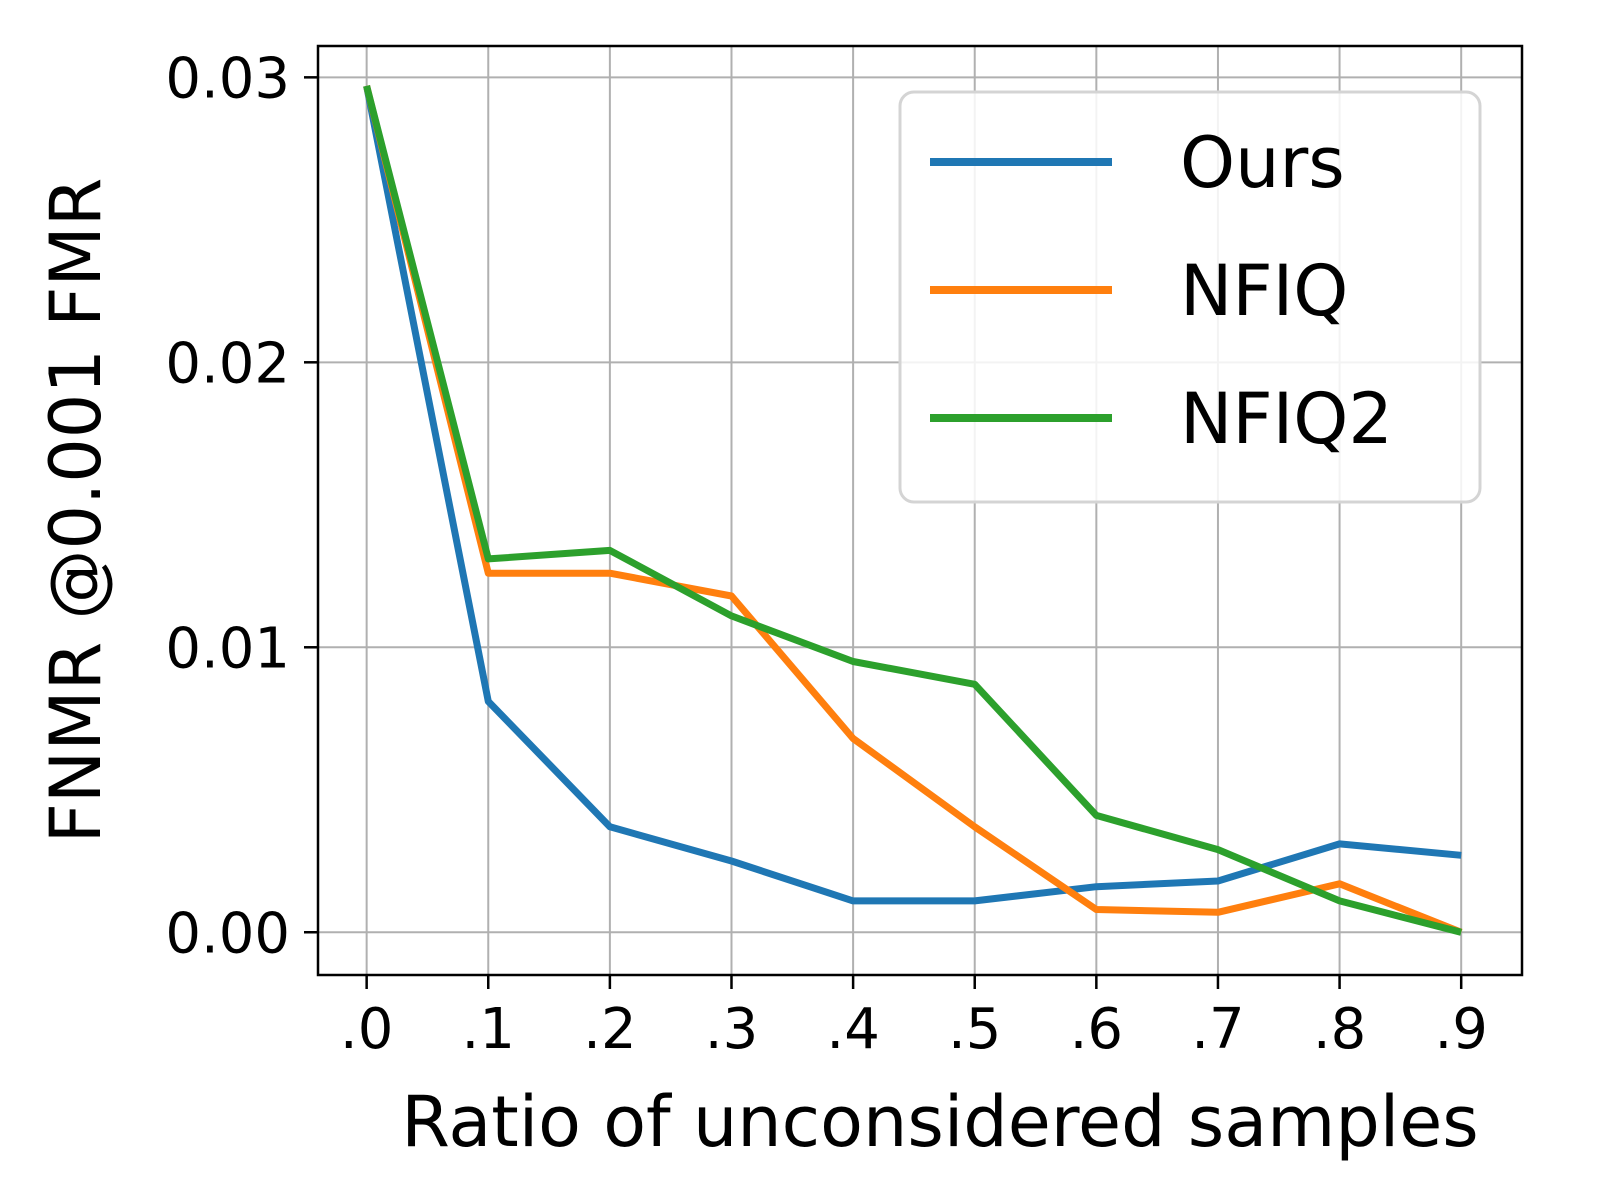  What do you see at coordinates (227, 363) in the screenshot?
I see `y-tick-label: 0.02` at bounding box center [227, 363].